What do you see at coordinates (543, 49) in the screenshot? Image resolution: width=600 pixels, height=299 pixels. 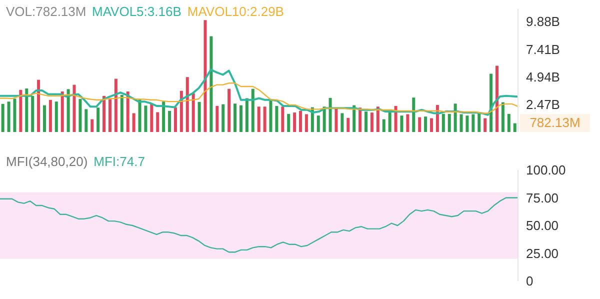 I see `y-tick-label: 7.41B` at bounding box center [543, 49].